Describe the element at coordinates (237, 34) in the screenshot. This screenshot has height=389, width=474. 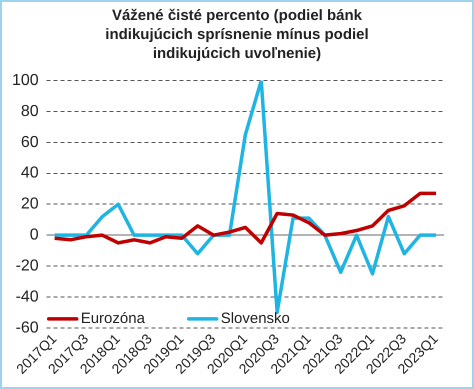
I see `chart-title: Vážené čisté percento (podiel bánk indikujúcich sprísnenie mínus podiel indikujúcich uvoľnenie)` at that location.